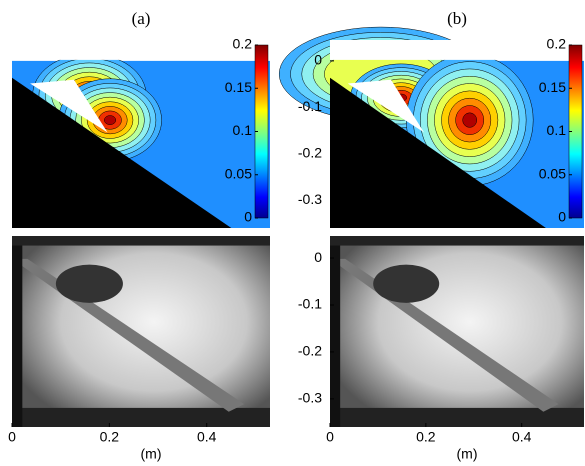 This screenshot has height=466, width=585. What do you see at coordinates (457, 18) in the screenshot?
I see `panel-title: (b)` at bounding box center [457, 18].